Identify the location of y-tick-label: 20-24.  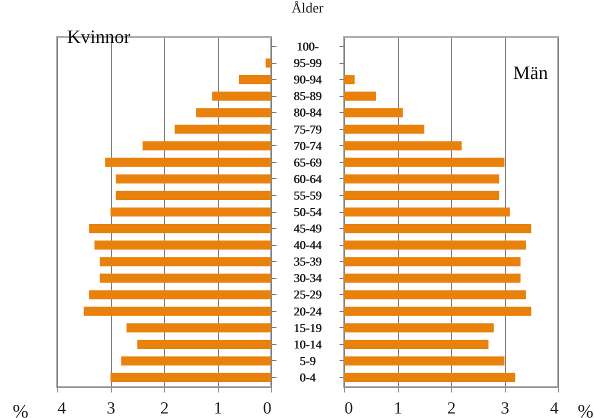
(308, 311).